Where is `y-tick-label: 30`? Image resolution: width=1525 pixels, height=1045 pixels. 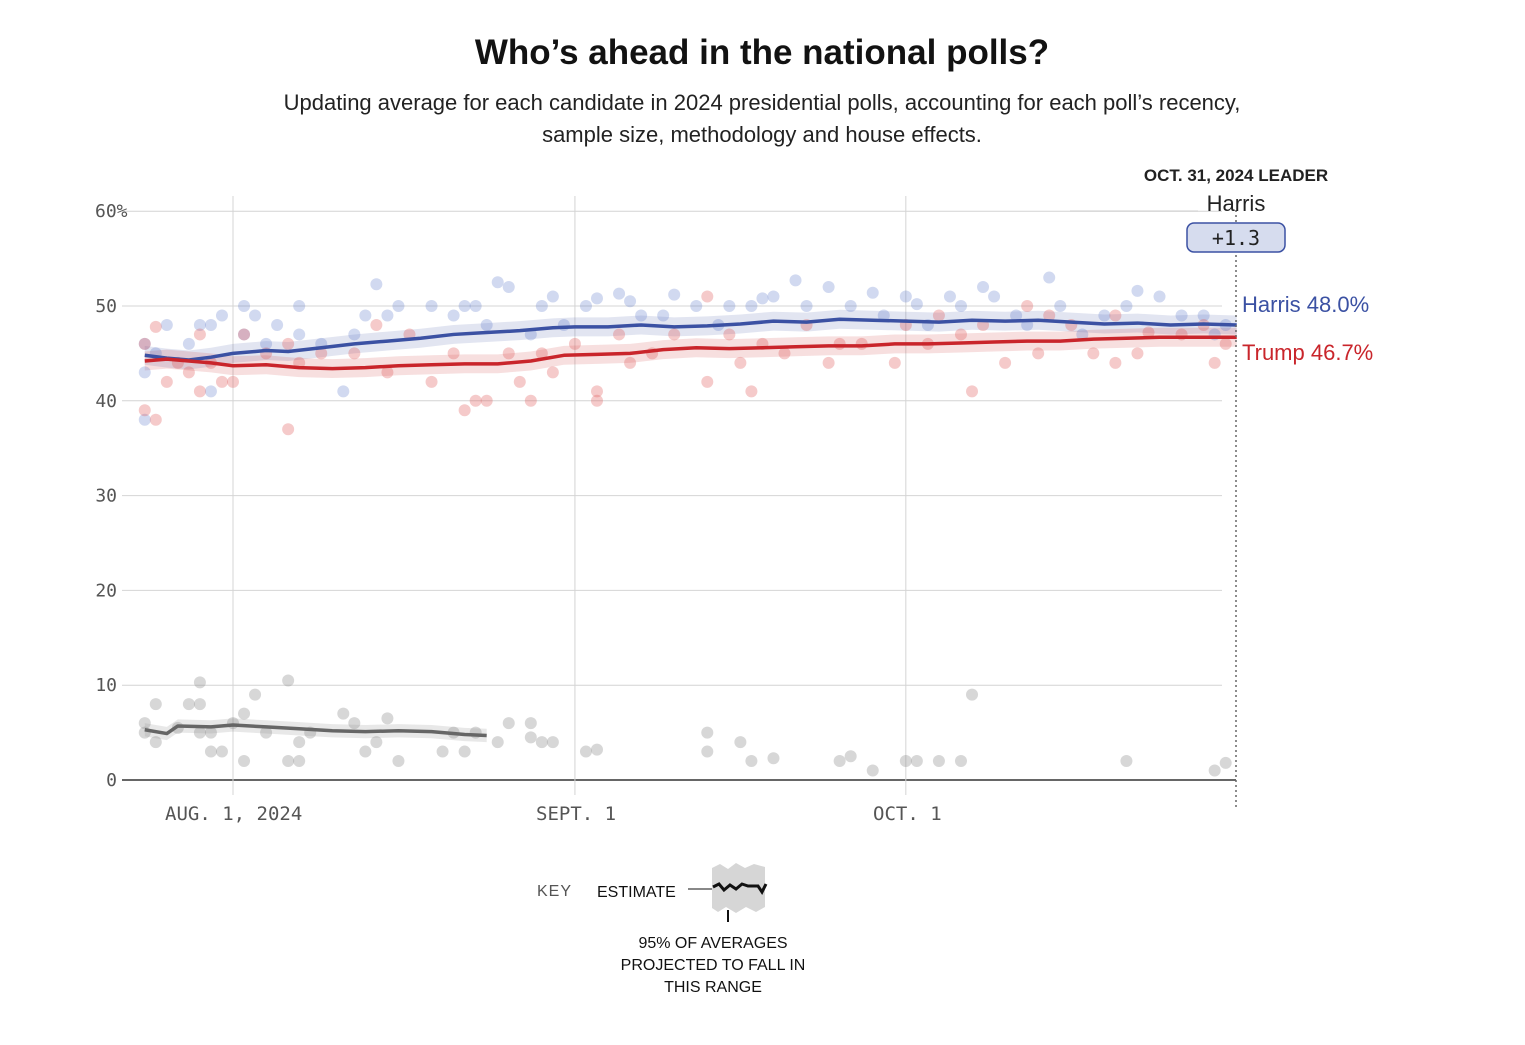 y-tick-label: 30 is located at coordinates (106, 496).